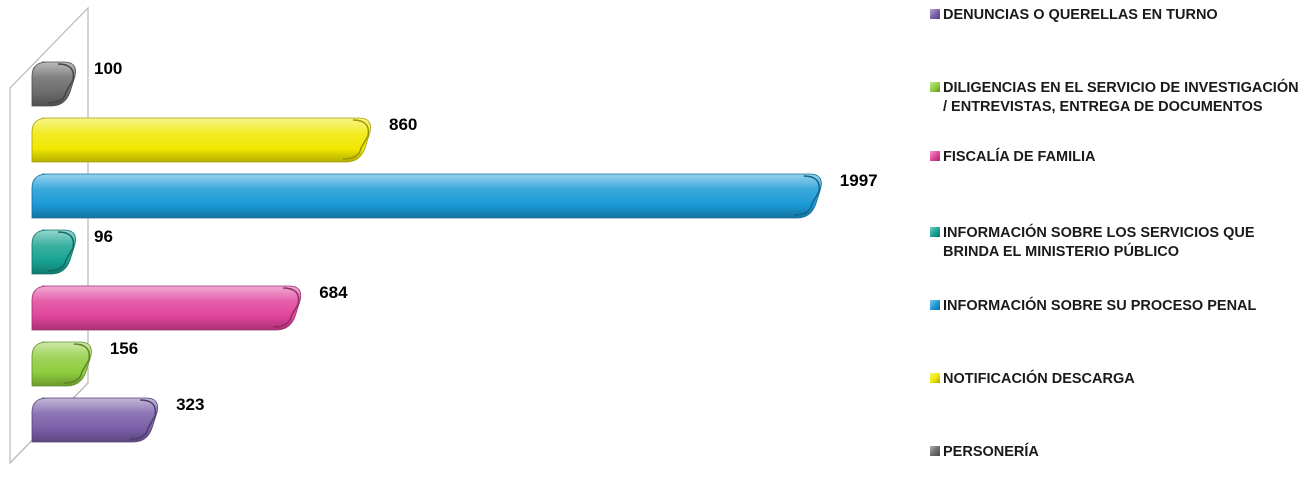  What do you see at coordinates (1080, 15) in the screenshot?
I see `legend-label-1: DENUNCIAS O QUERELLAS EN TURNO` at bounding box center [1080, 15].